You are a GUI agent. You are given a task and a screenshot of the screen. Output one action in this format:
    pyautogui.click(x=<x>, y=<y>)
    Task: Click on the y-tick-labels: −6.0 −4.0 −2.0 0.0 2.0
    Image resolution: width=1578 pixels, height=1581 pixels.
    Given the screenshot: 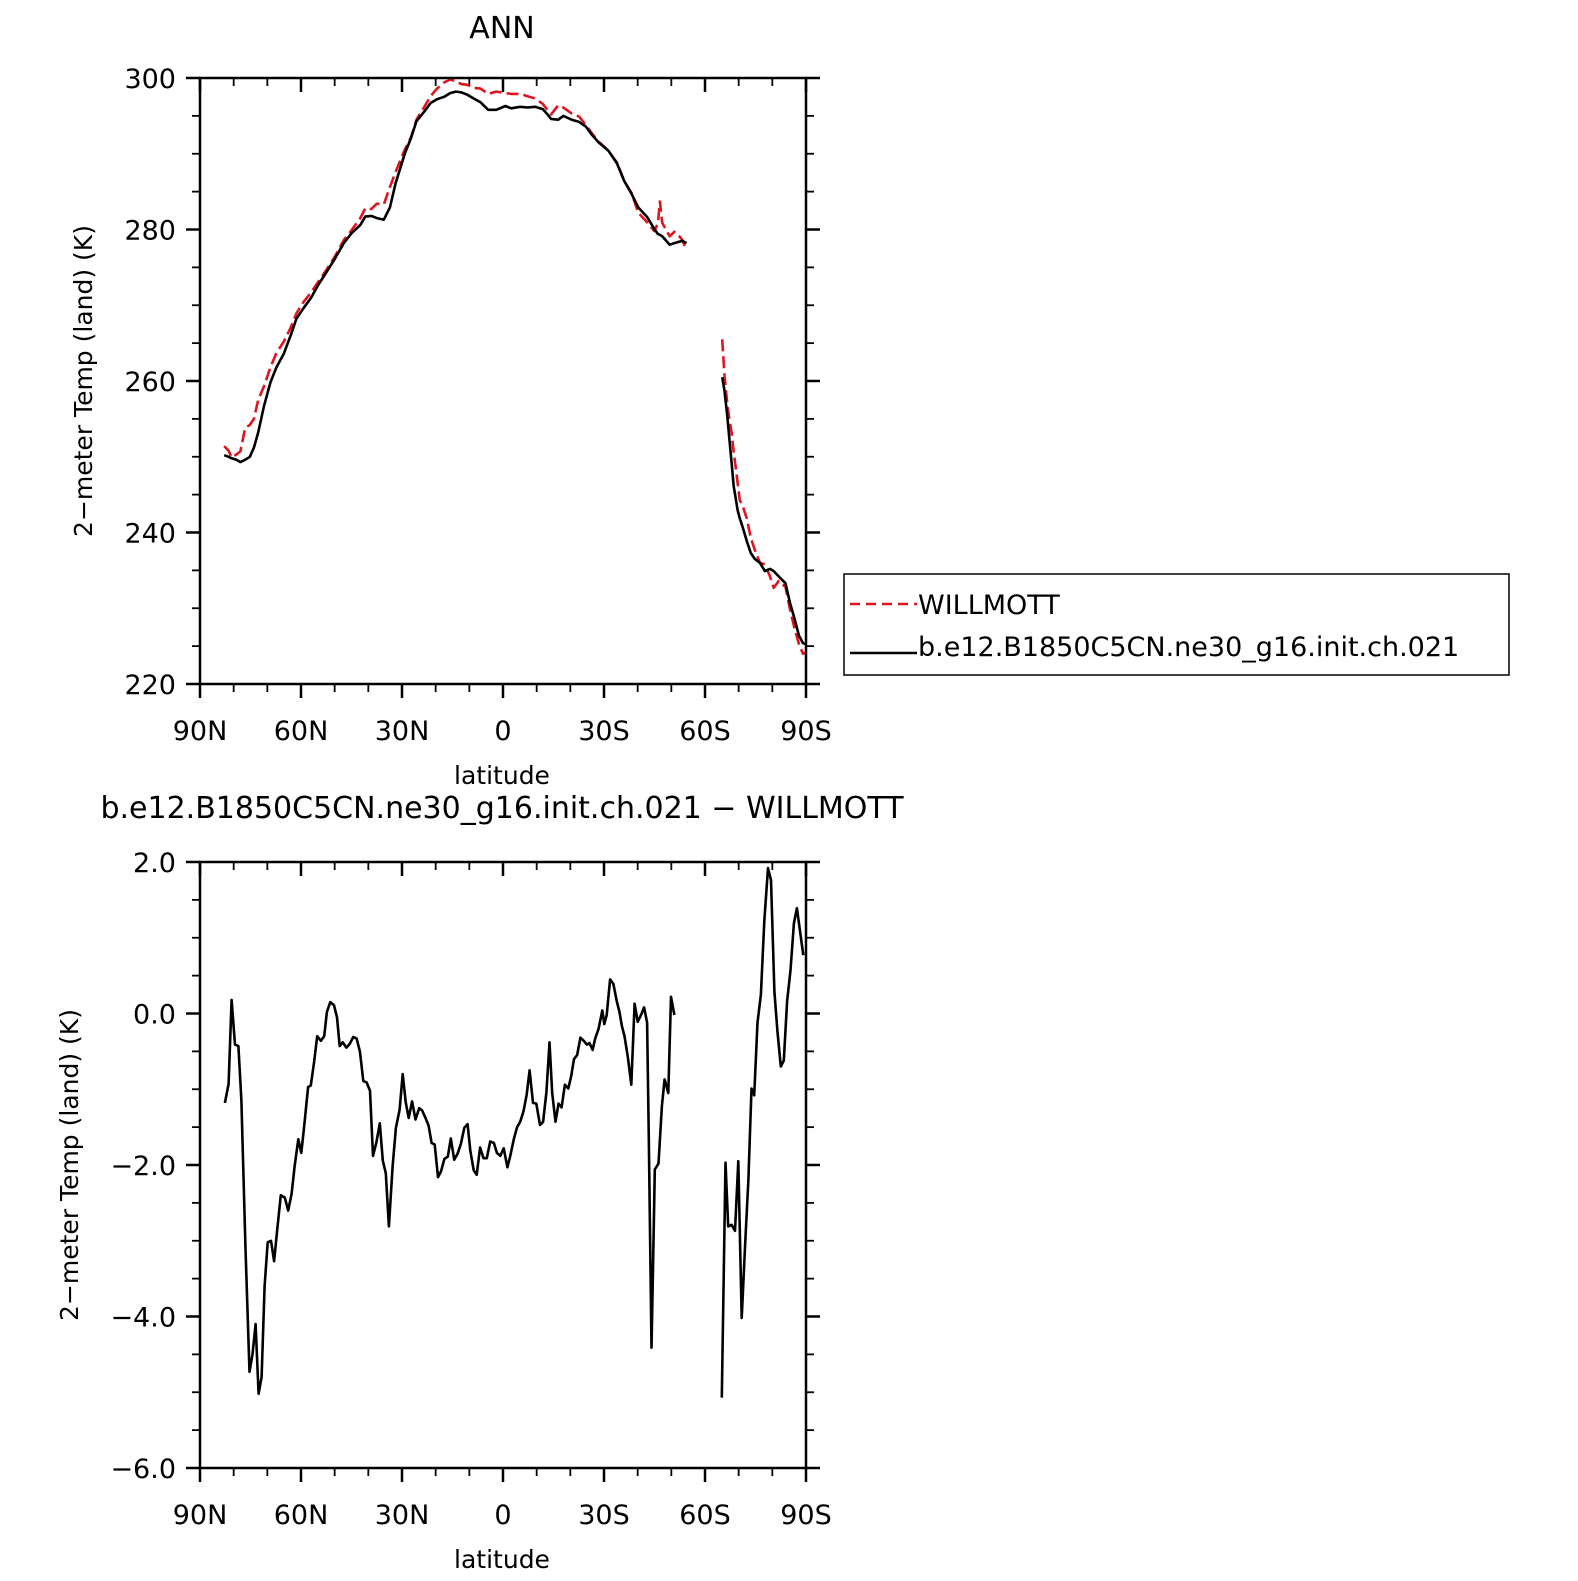 What is the action you would take?
    pyautogui.click(x=143, y=1166)
    